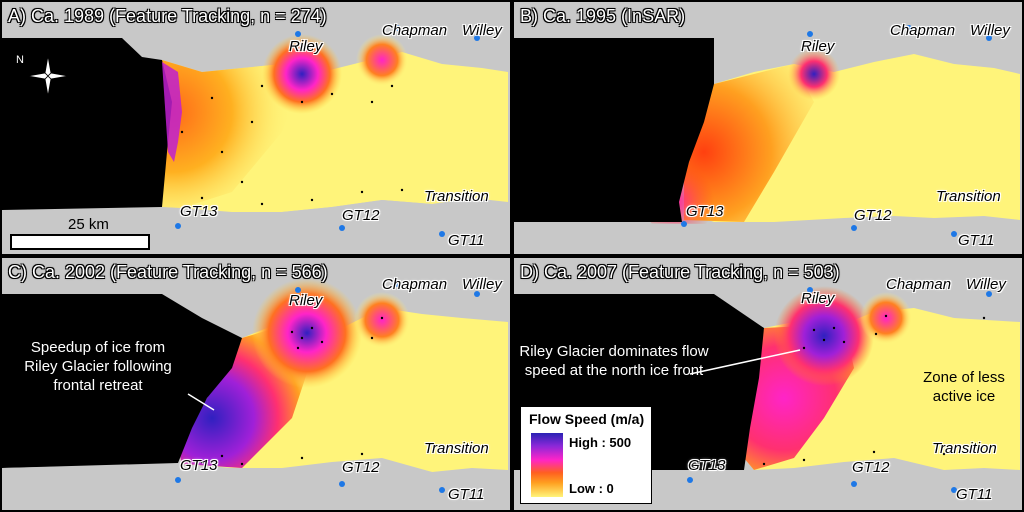 The width and height of the screenshot is (1024, 512). Describe the element at coordinates (680, 272) in the screenshot. I see `panel-d-title: D) Ca. 2007 (Feature Tracking, n = 503)` at that location.